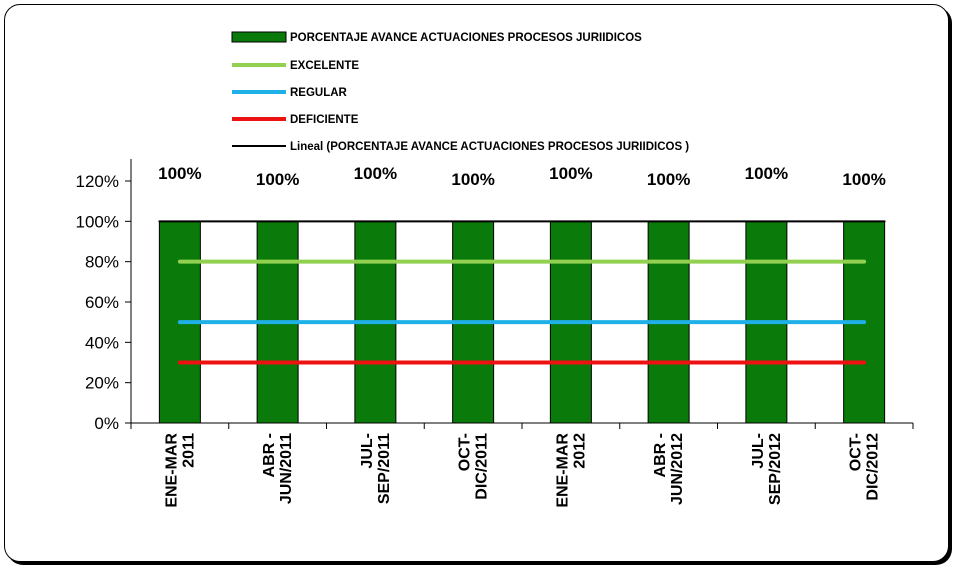  I want to click on x-tick-label: ENE-MAR2011, so click(180, 470).